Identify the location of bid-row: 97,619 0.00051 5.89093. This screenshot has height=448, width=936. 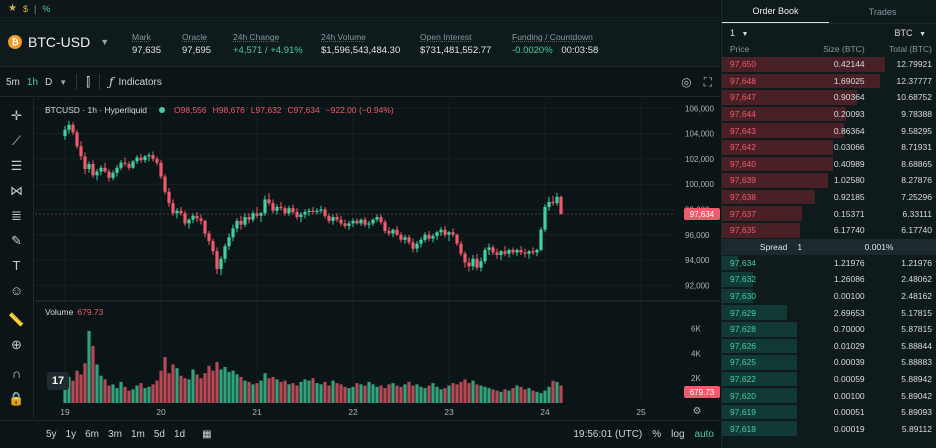
(829, 412).